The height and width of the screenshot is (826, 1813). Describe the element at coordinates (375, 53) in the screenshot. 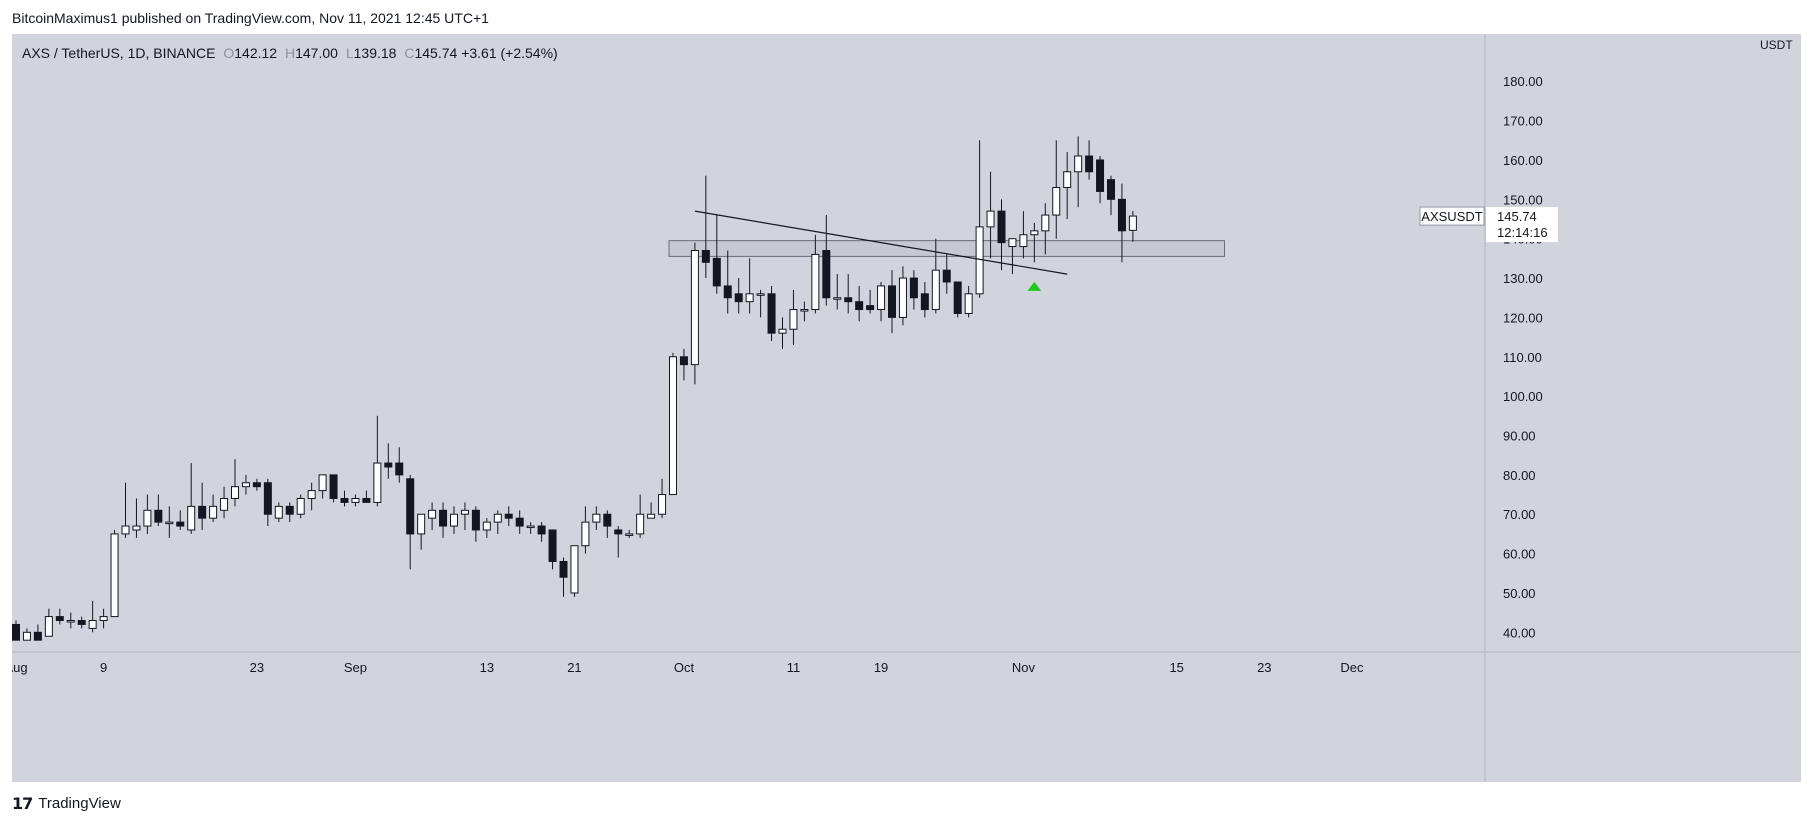

I see `low-value: 139.18` at that location.